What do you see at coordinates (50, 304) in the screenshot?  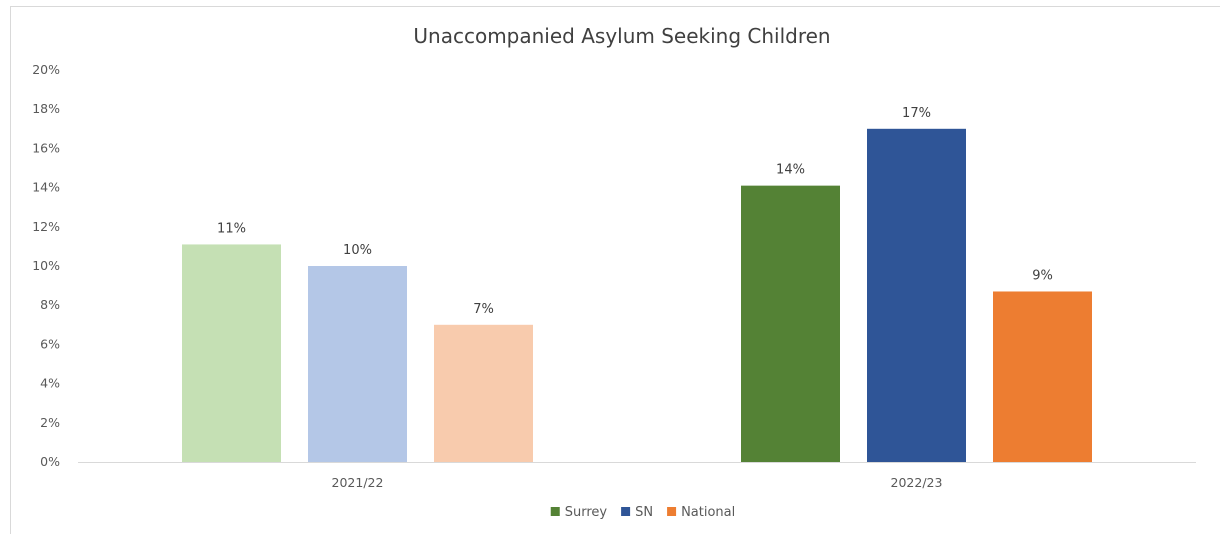 I see `y-tick-label: 8%` at bounding box center [50, 304].